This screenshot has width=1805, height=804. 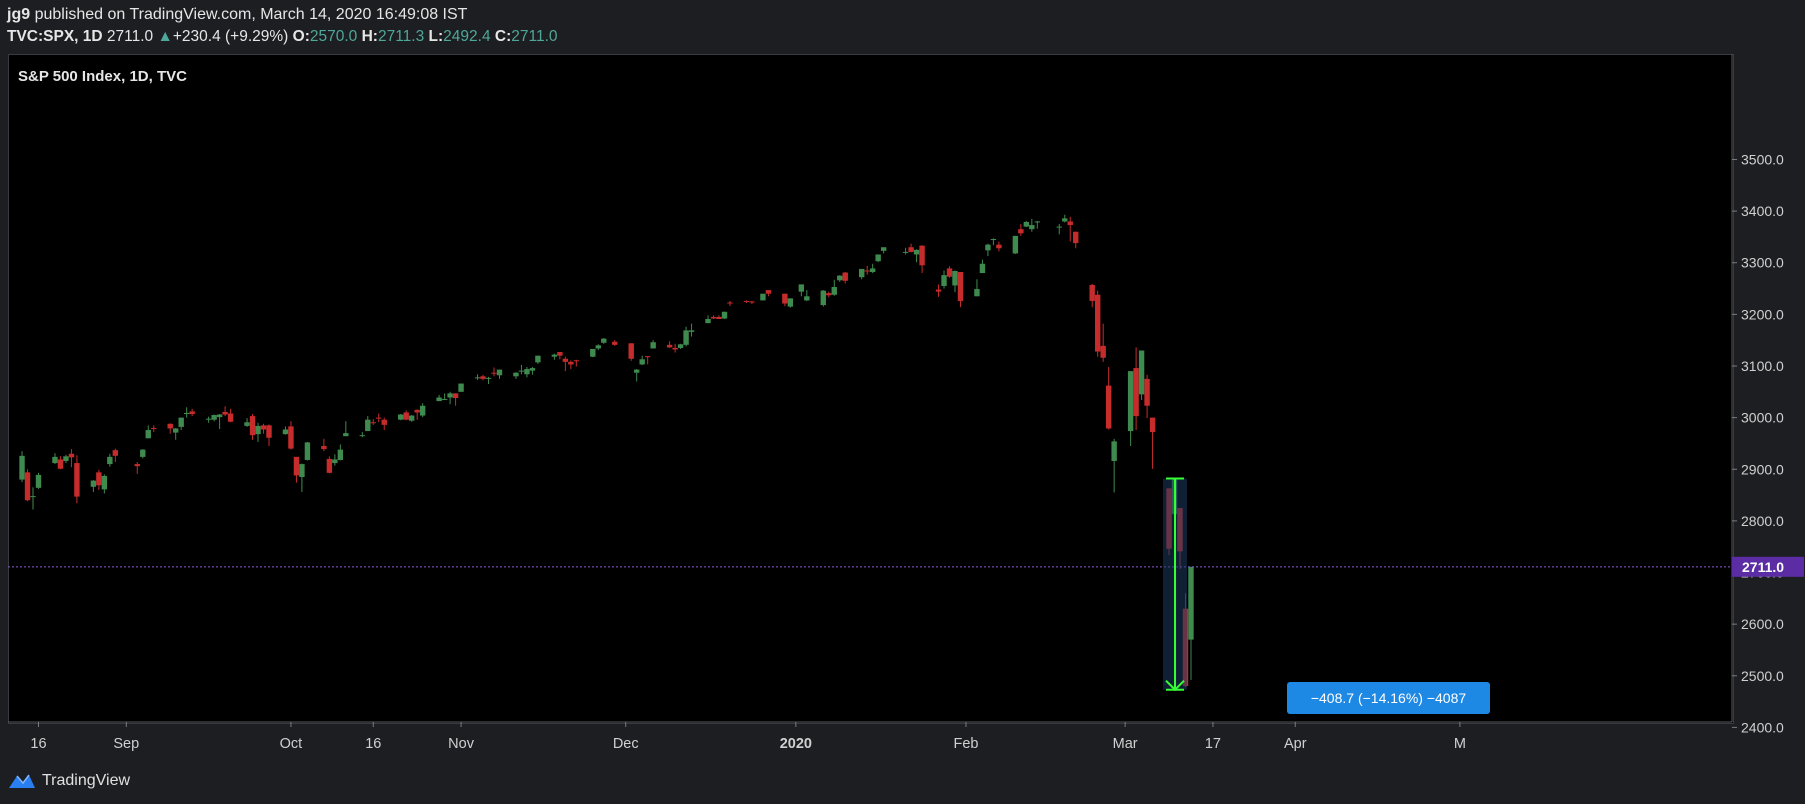 What do you see at coordinates (86, 780) in the screenshot?
I see `brand-name: TradingView` at bounding box center [86, 780].